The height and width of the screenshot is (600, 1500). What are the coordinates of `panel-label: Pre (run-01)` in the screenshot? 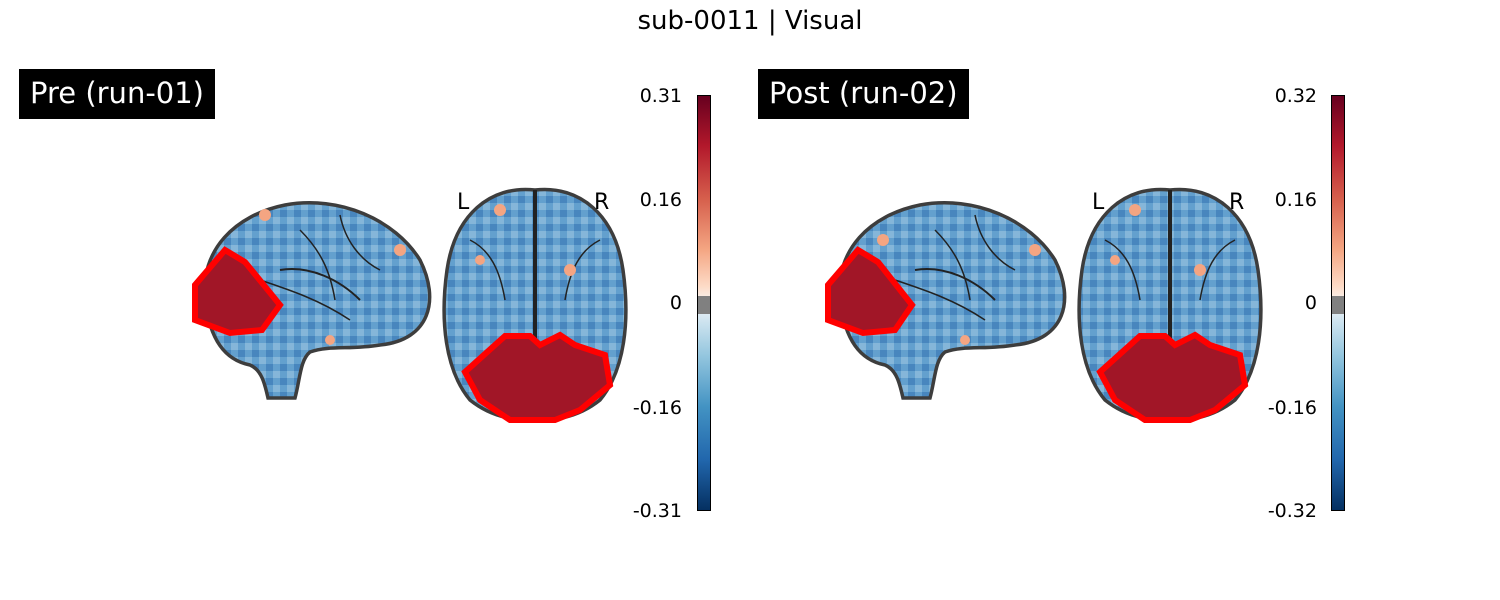 It's located at (117, 94).